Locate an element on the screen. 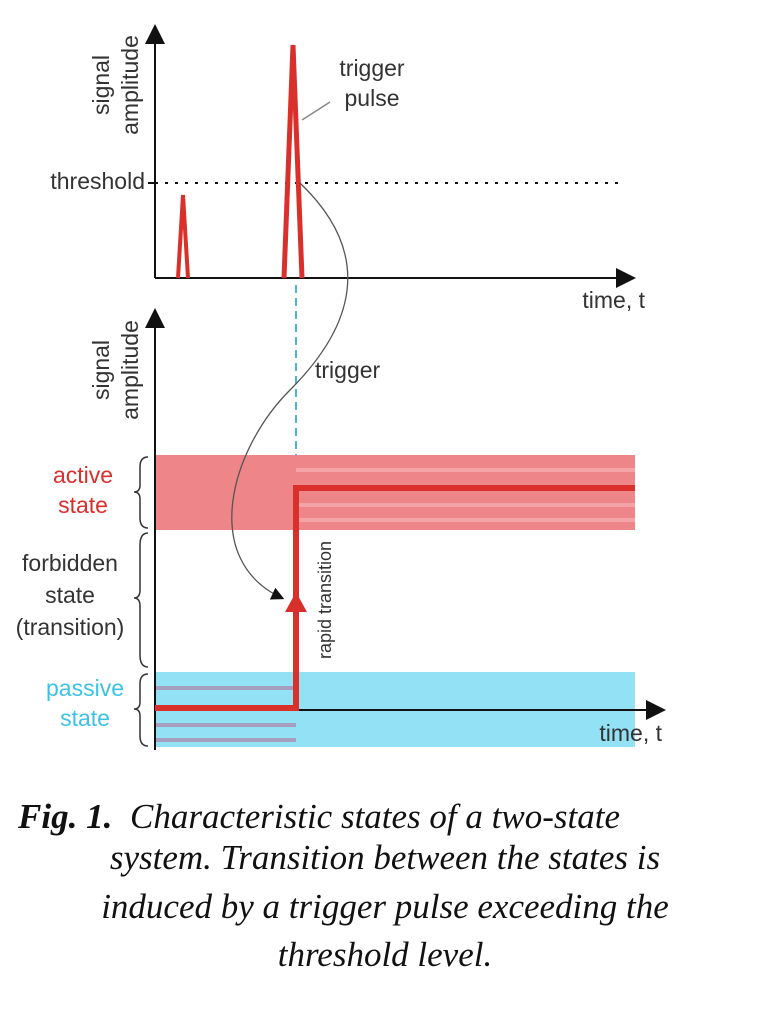  transition-label: rapid transition is located at coordinates (325, 600).